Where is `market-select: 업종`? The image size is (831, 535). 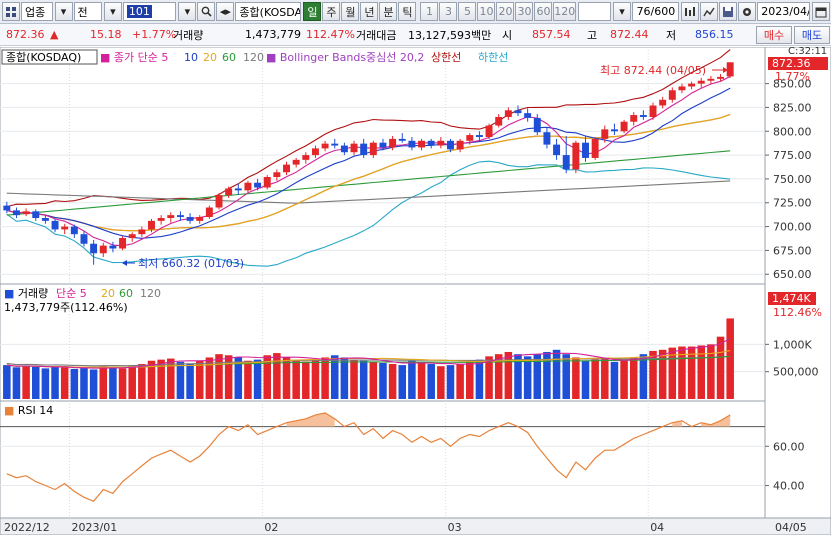 market-select: 업종 is located at coordinates (37, 11).